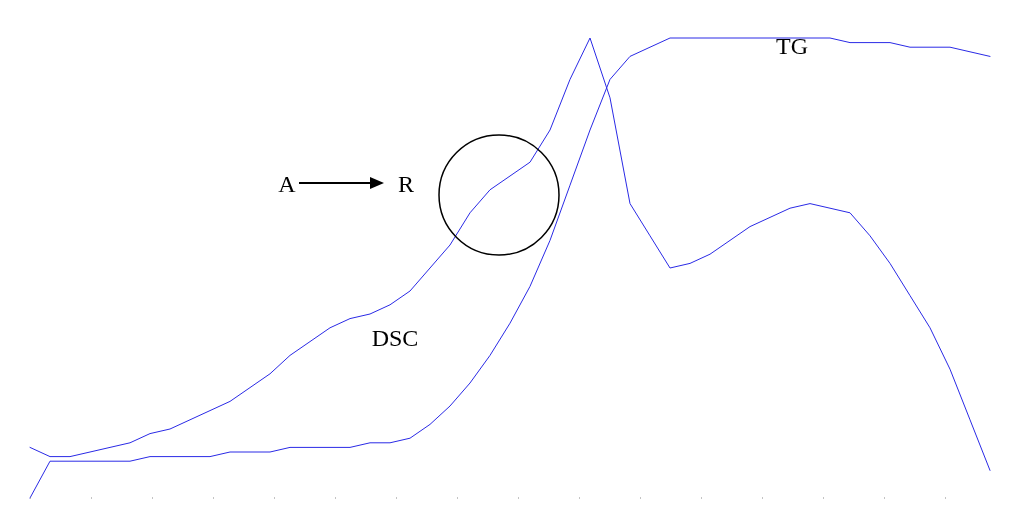 The image size is (1024, 524). Describe the element at coordinates (395, 337) in the screenshot. I see `series-label: DSC` at that location.